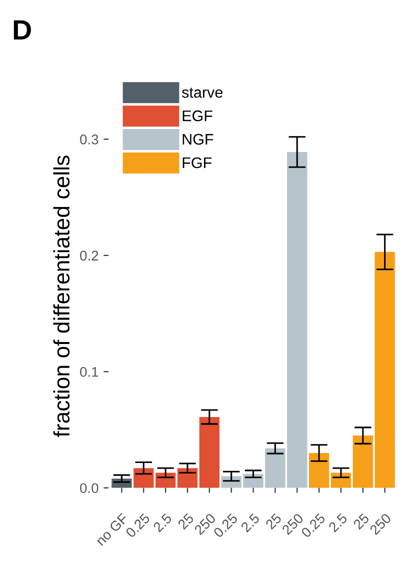 The width and height of the screenshot is (402, 564). What do you see at coordinates (380, 524) in the screenshot?
I see `x-tick-label: 250` at bounding box center [380, 524].